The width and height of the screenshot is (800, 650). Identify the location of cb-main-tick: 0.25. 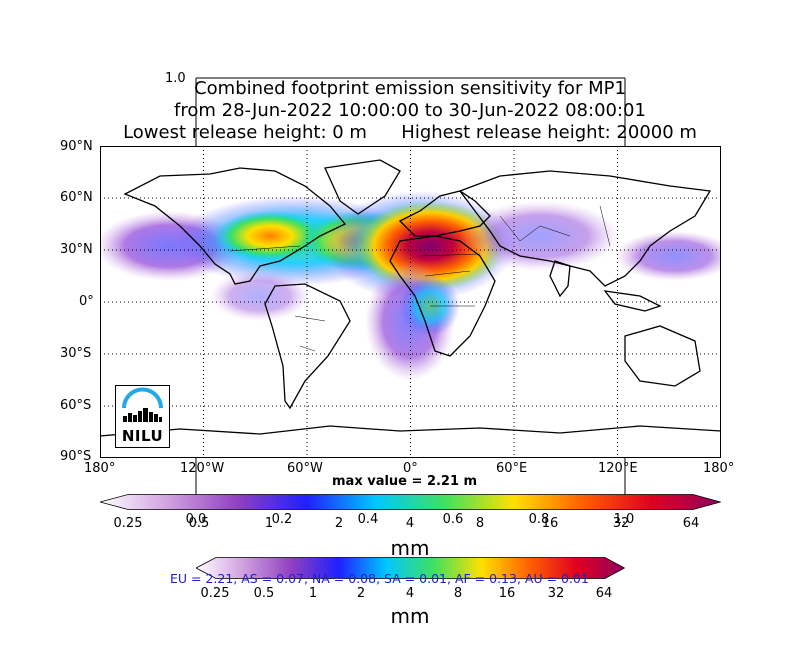
(128, 523).